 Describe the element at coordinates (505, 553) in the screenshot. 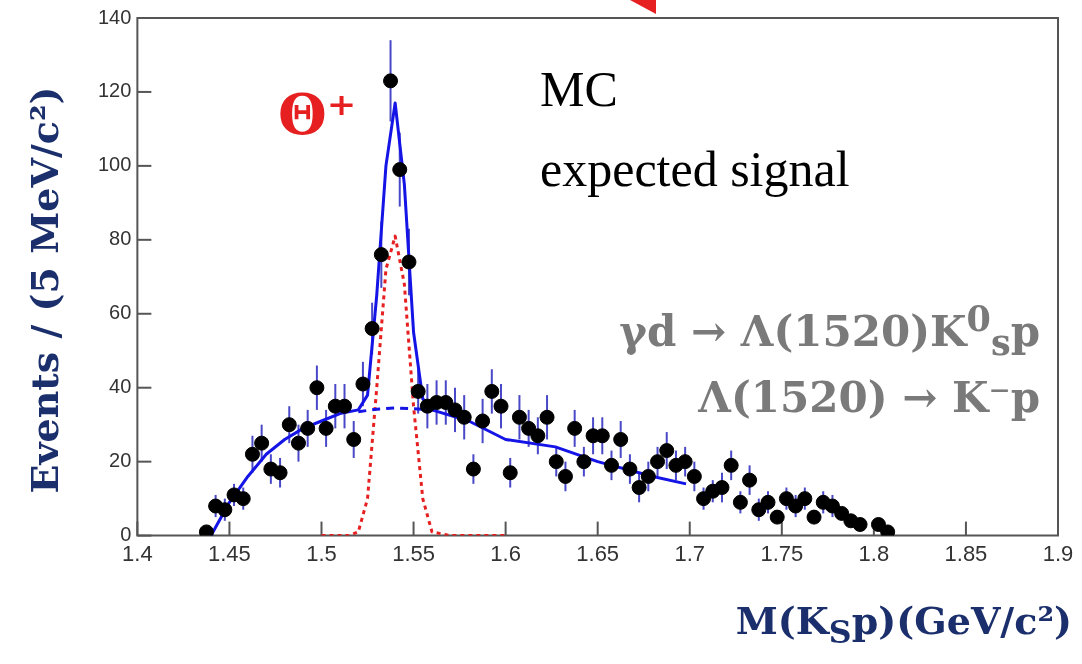

I see `x-tick-label: 1.6` at that location.